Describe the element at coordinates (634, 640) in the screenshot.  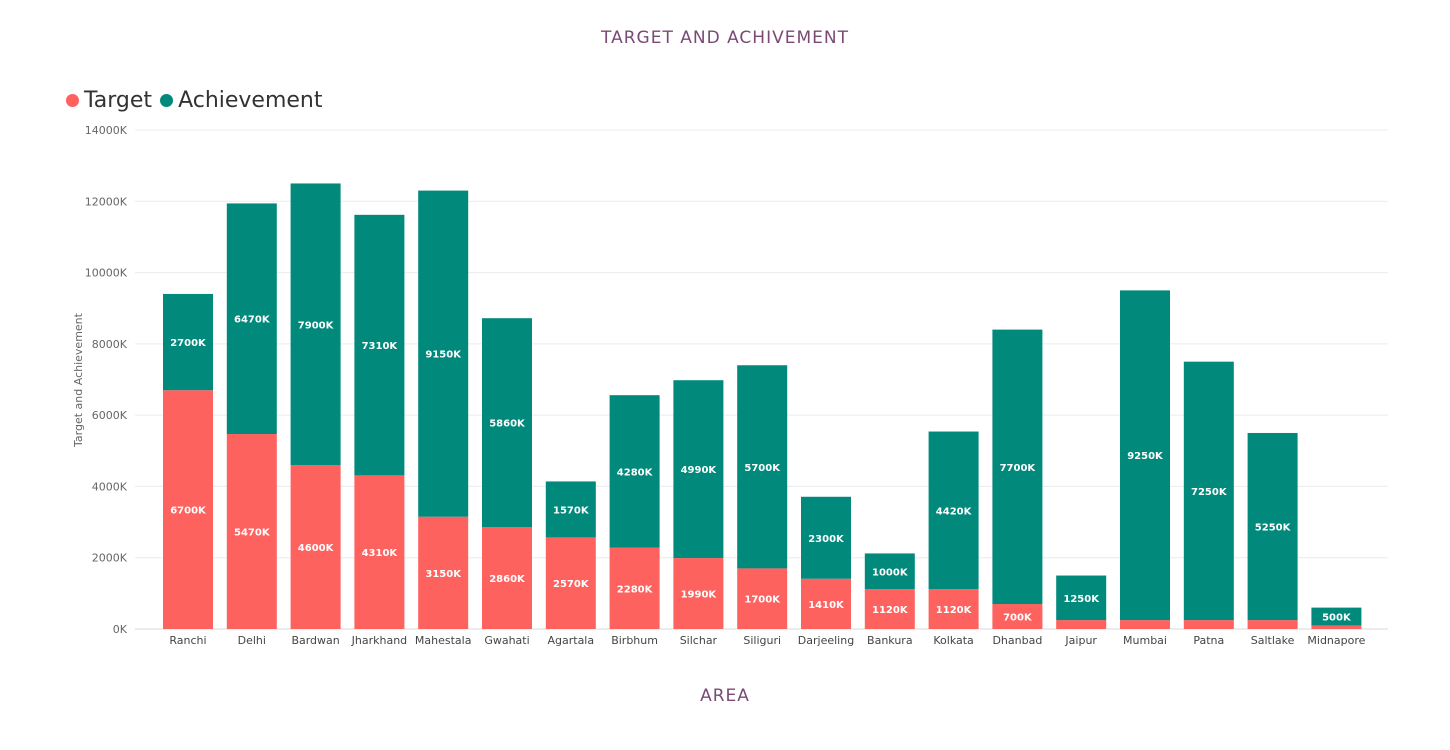
I see `x-tick-label: Birbhum` at that location.